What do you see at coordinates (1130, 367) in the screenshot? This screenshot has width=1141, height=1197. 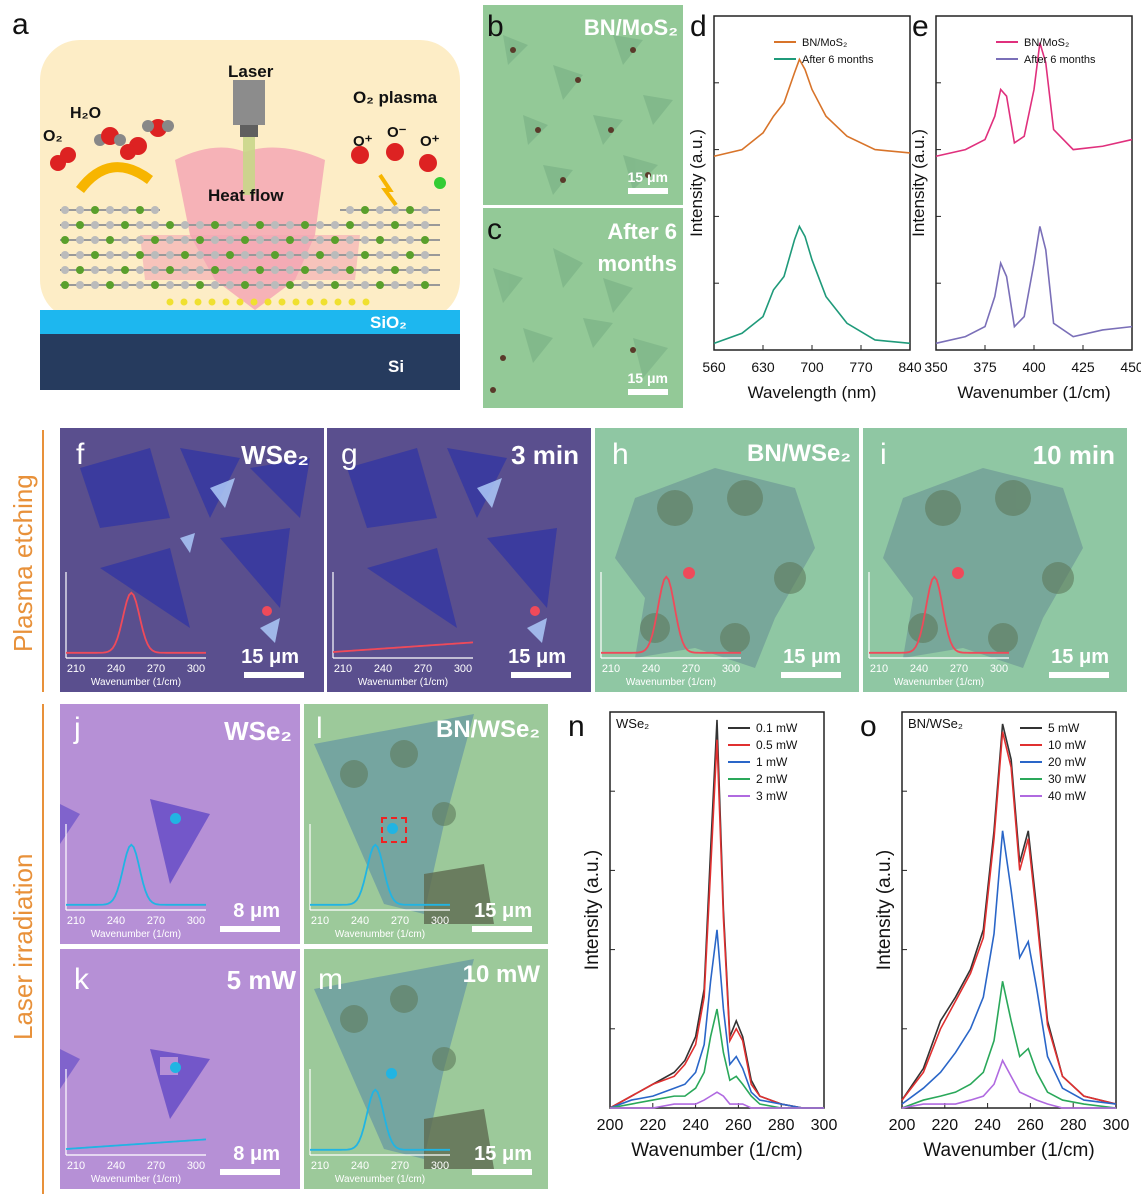 I see `x-tick-label: 450` at bounding box center [1130, 367].